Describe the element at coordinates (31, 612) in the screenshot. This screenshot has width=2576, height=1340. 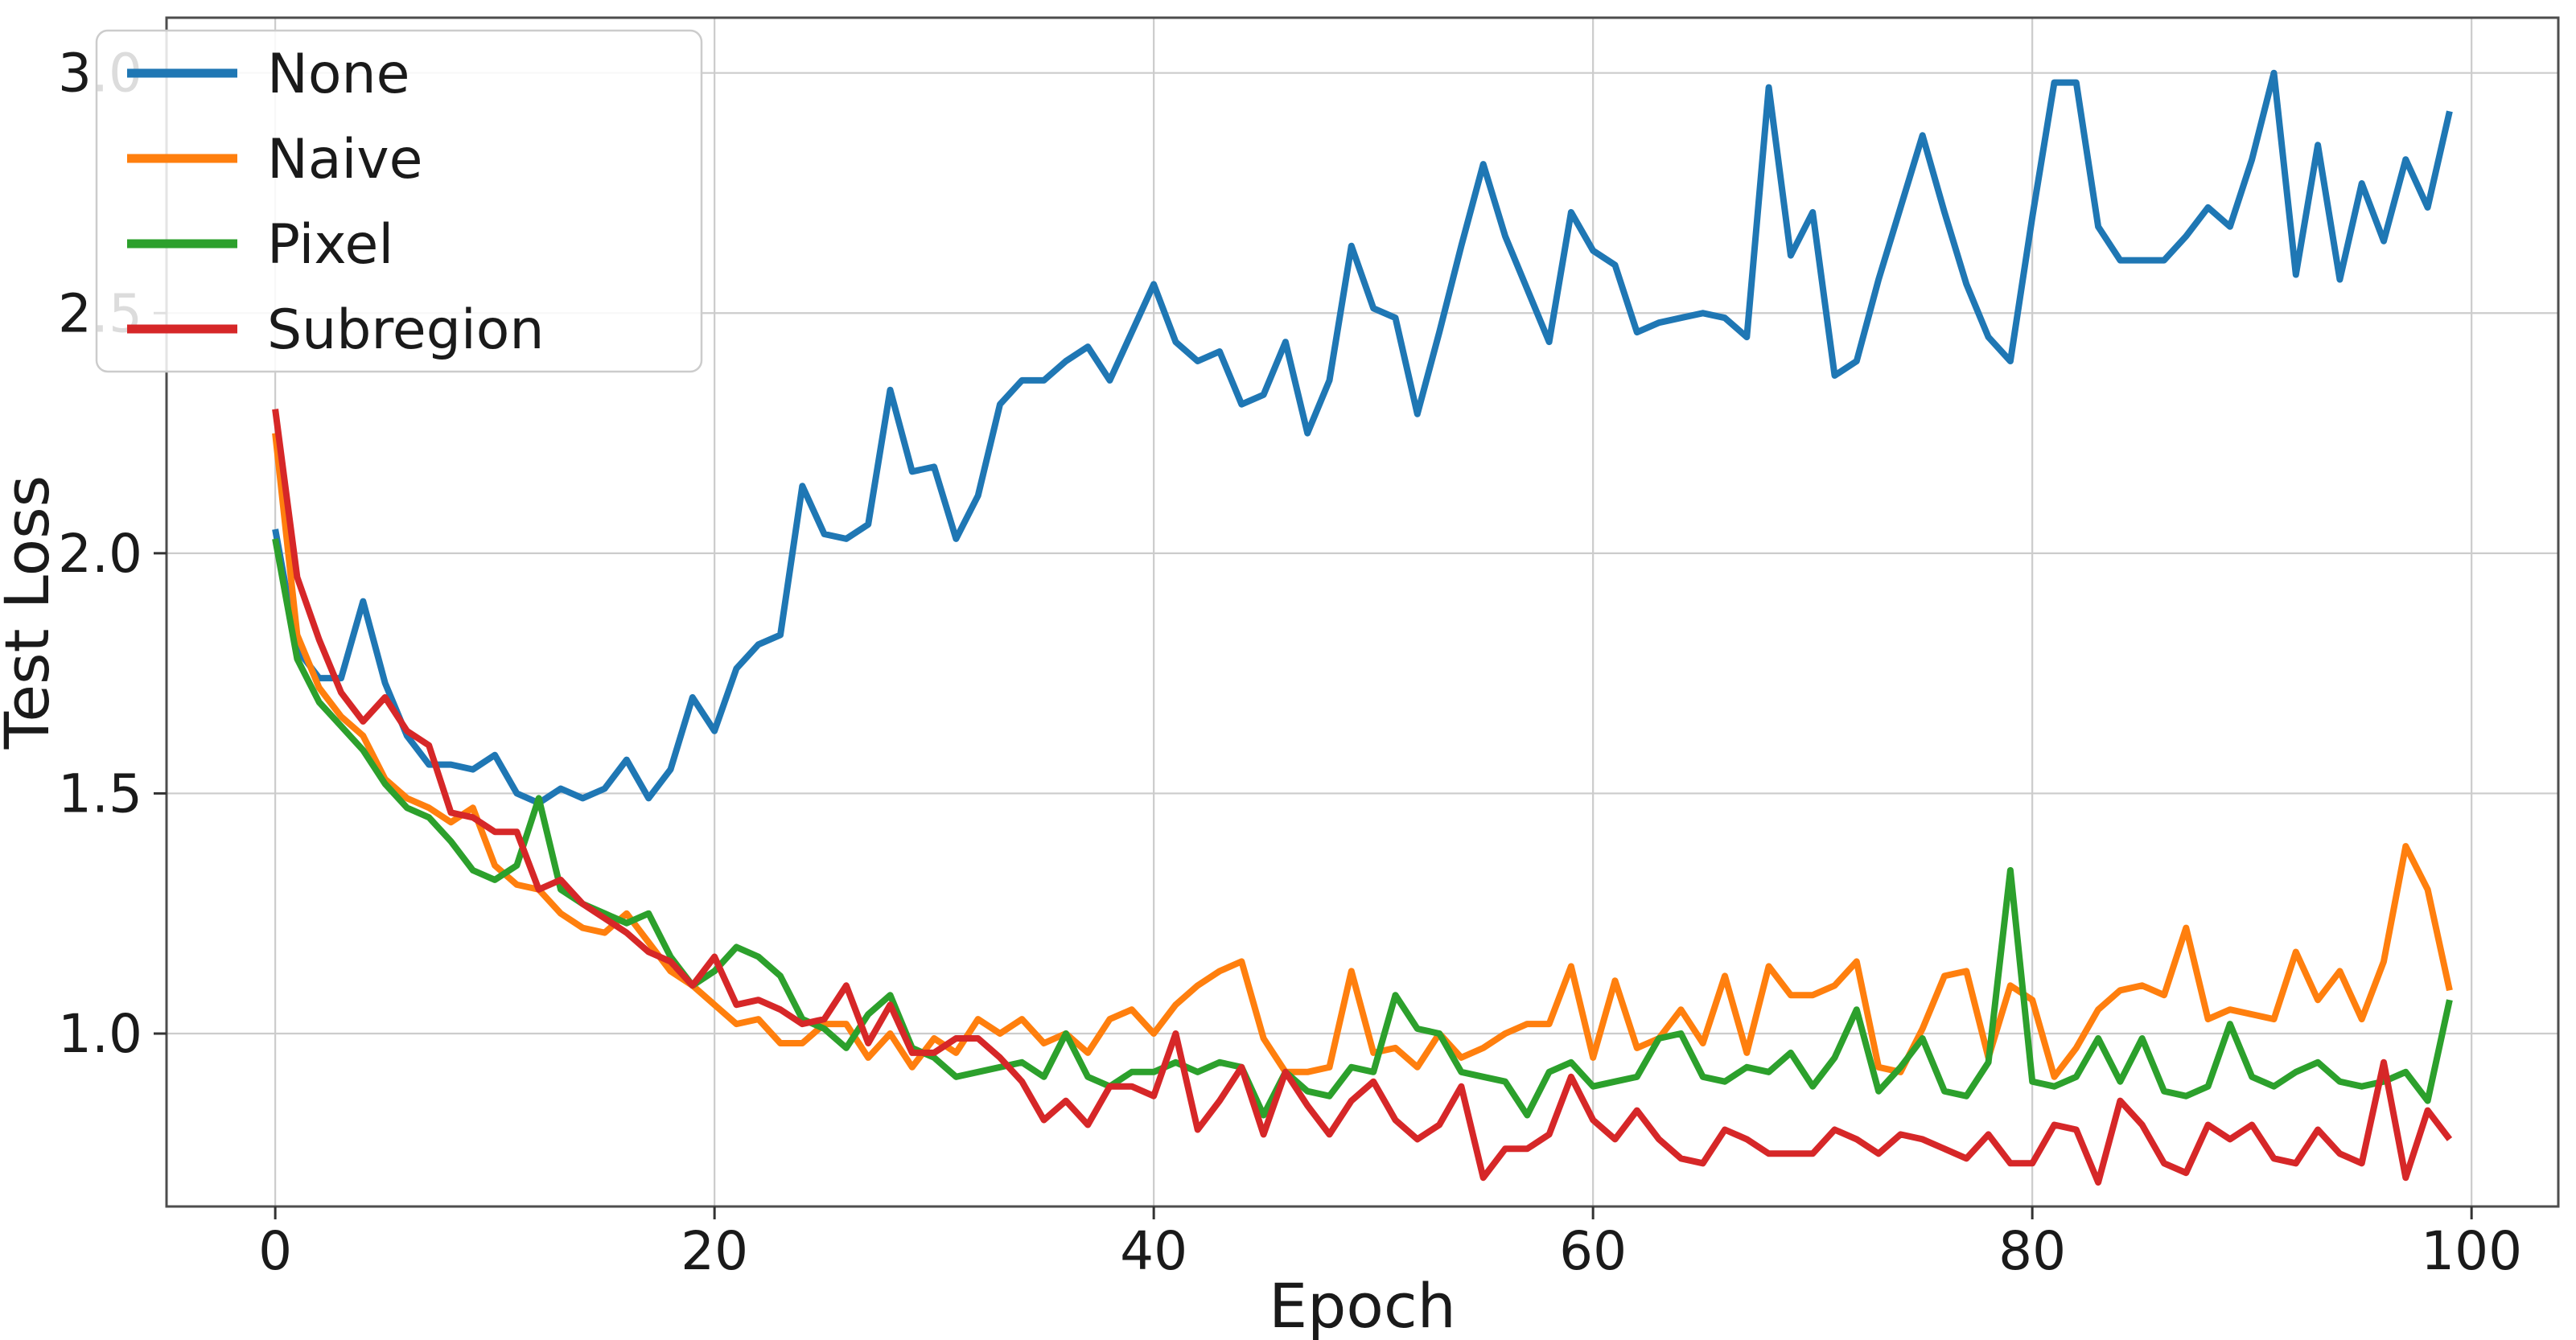
I see `y-axis-label: Test Loss` at that location.